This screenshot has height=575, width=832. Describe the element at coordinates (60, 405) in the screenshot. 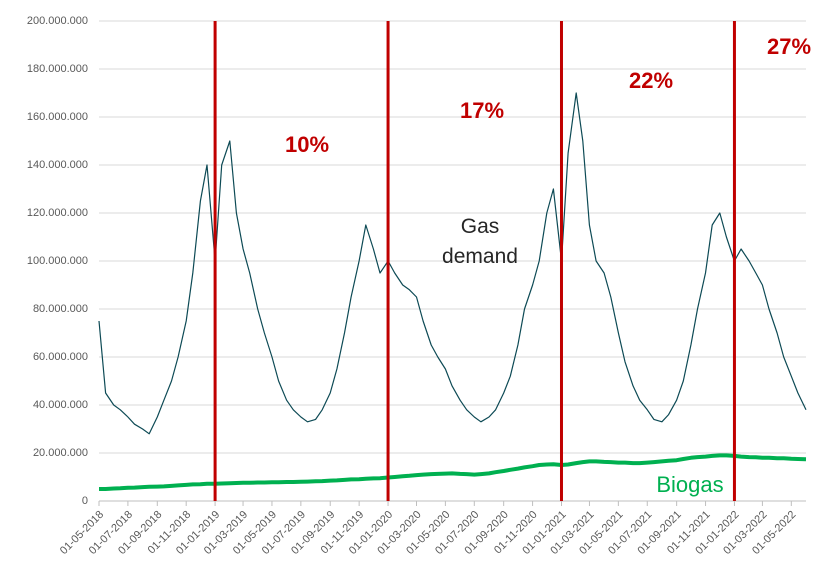

I see `y-tick-label: 40.000.000` at that location.